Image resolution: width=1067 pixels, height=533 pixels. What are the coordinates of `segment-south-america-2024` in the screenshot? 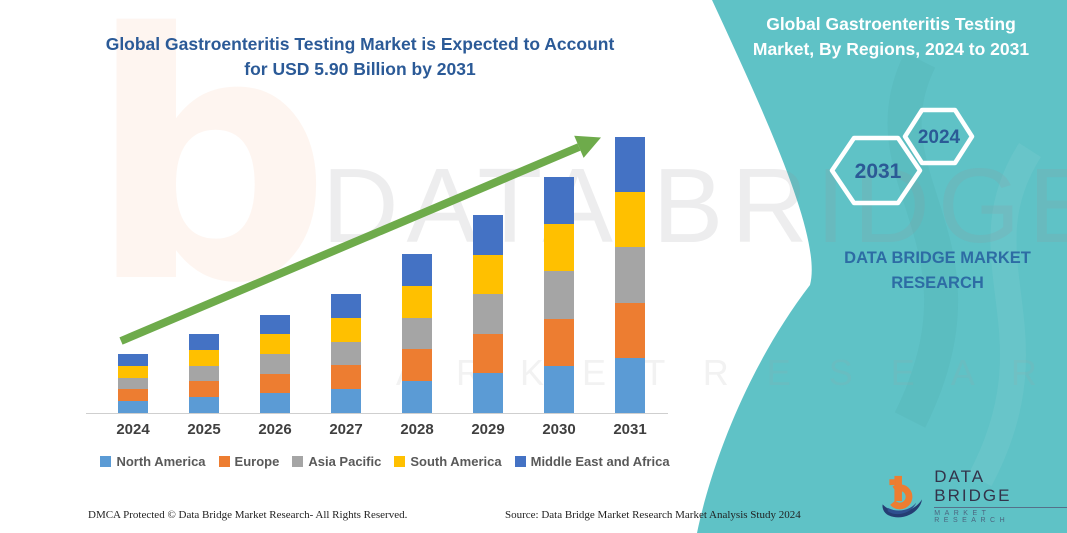 It's located at (133, 371).